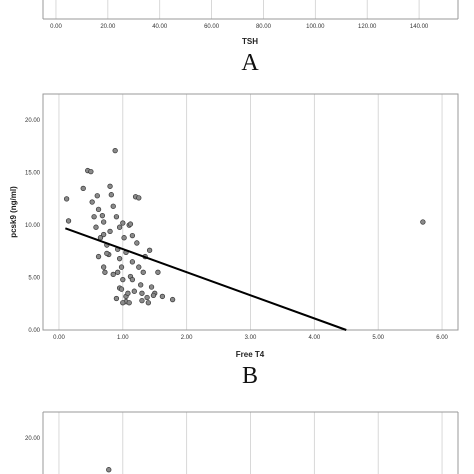  I want to click on panel-c-partial: 20.00, so click(242, 442).